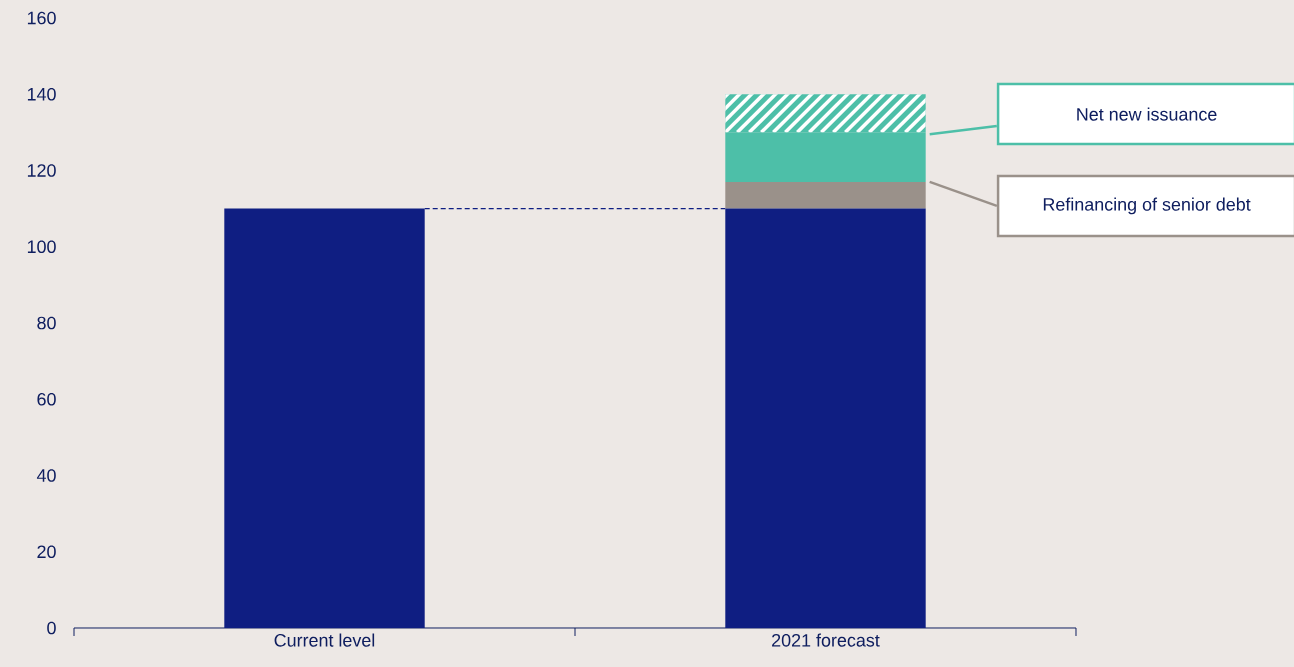  I want to click on x-tick-label: 2021 forecast, so click(826, 640).